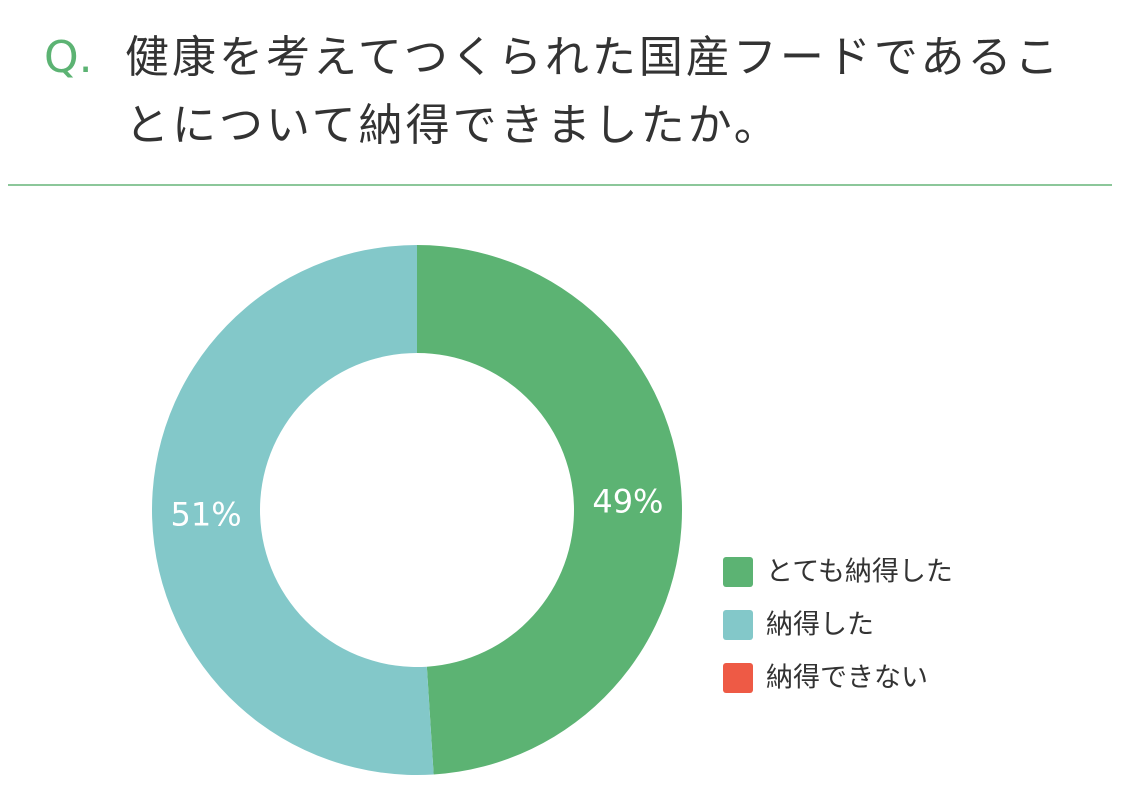 The width and height of the screenshot is (1126, 806). What do you see at coordinates (820, 625) in the screenshot?
I see `legend-label: 納得した` at bounding box center [820, 625].